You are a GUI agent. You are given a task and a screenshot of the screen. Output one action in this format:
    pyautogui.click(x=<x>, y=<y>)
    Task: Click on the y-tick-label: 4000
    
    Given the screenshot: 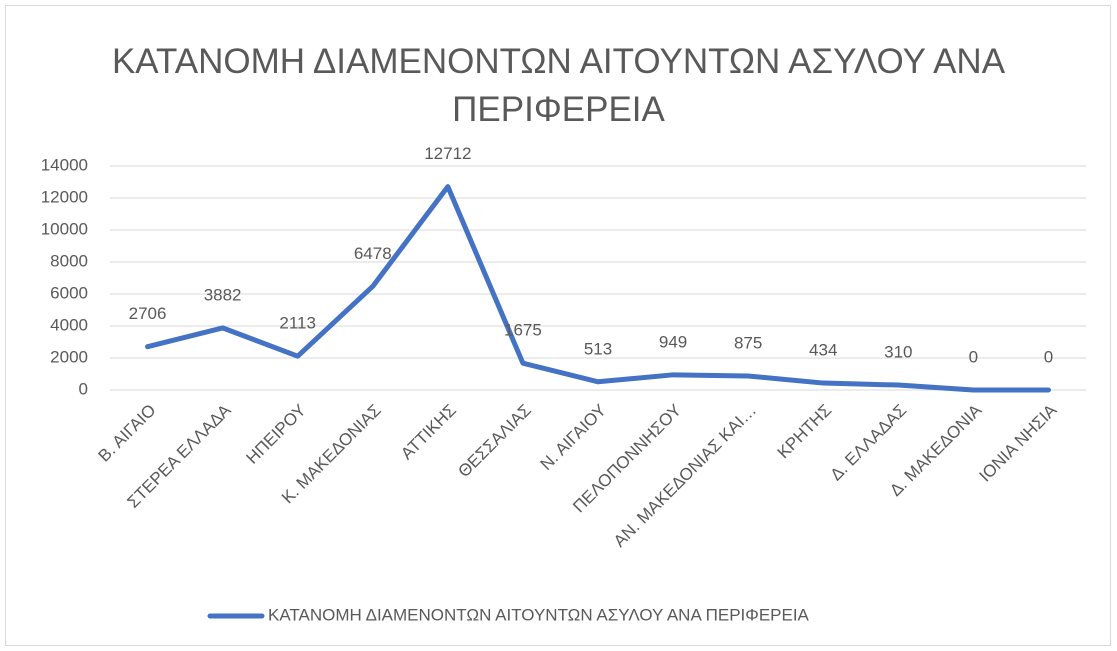 What is the action you would take?
    pyautogui.click(x=69, y=324)
    